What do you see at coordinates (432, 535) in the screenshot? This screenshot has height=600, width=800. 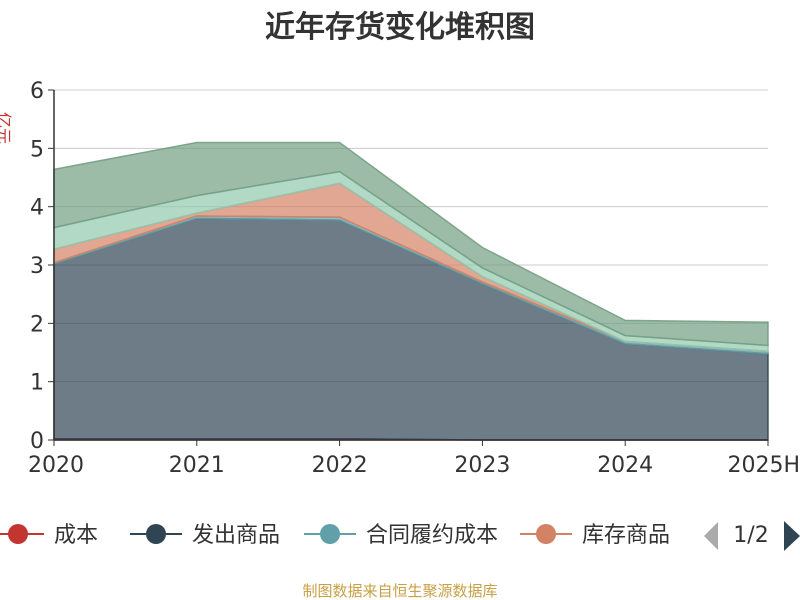 I see `legend-label: 合同履约成本` at bounding box center [432, 535].